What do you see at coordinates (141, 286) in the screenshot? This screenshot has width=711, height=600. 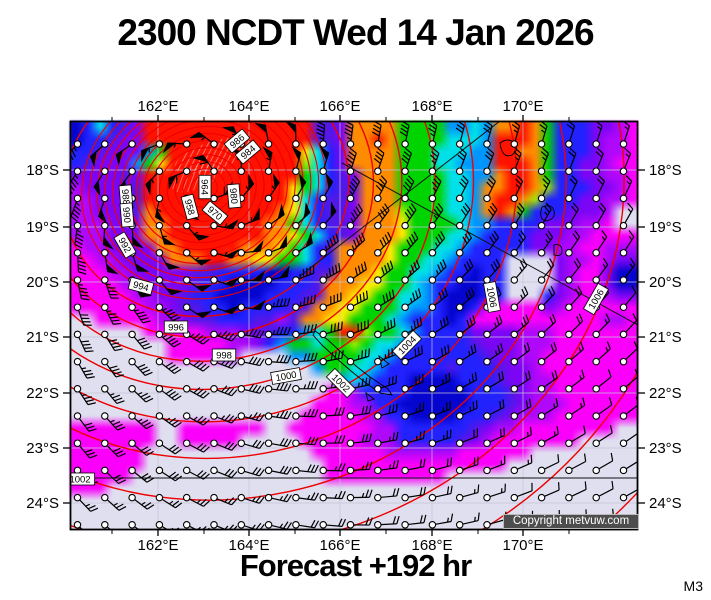 I see `isobar-label: 994` at bounding box center [141, 286].